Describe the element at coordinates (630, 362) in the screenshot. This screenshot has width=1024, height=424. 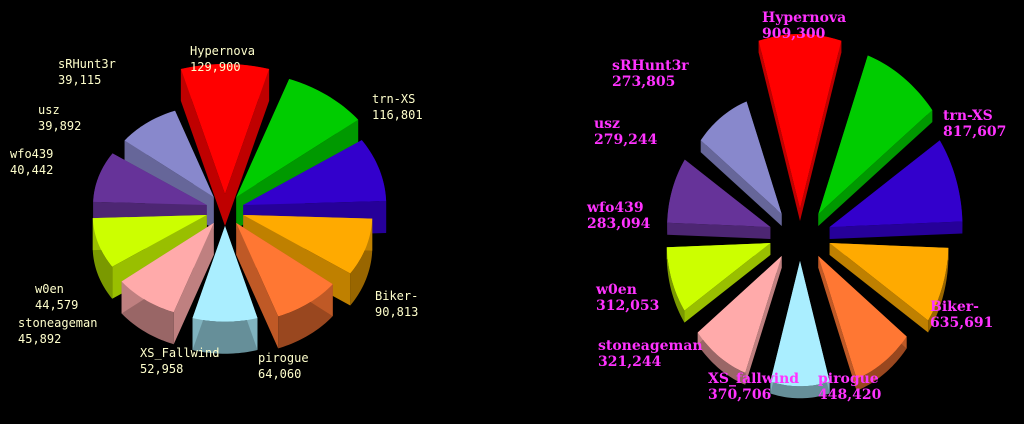
I see `slice-value-label: 321,244` at that location.